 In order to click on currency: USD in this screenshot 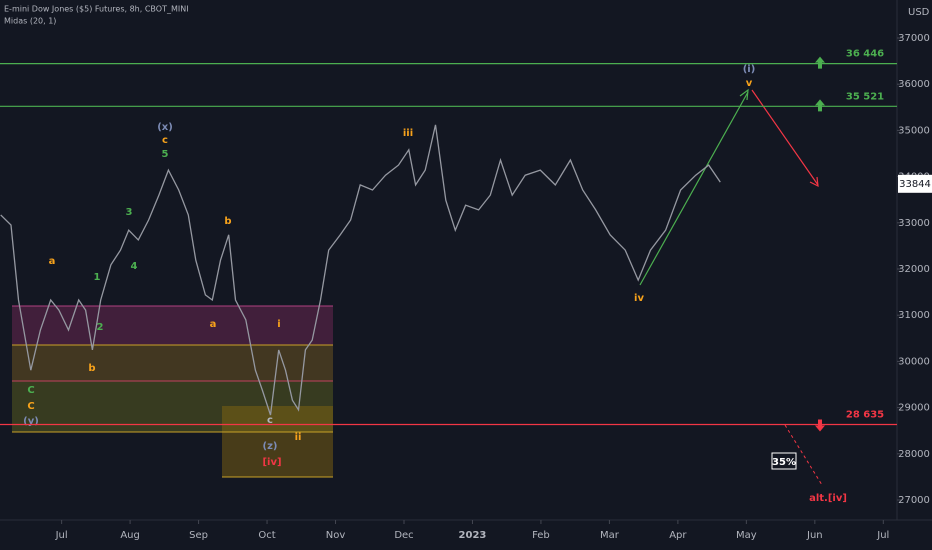, I will do `click(919, 12)`.